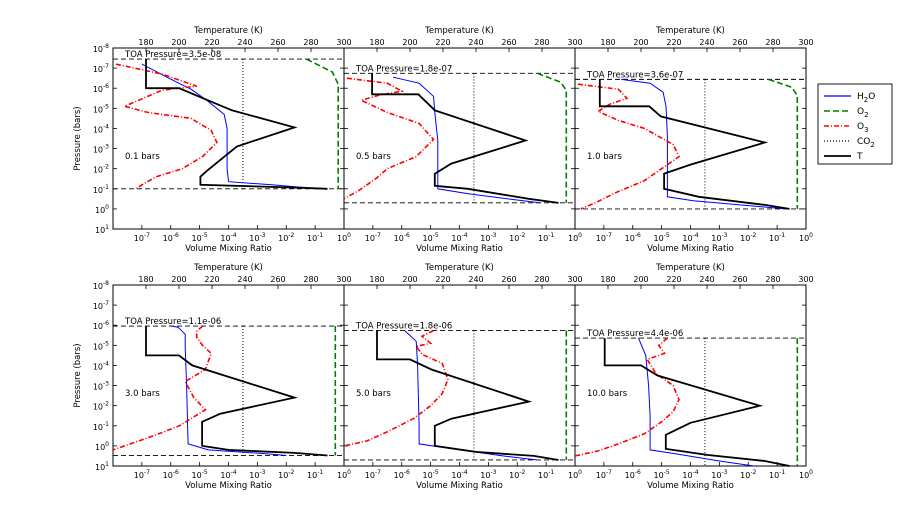  What do you see at coordinates (634, 334) in the screenshot?
I see `toa-pressure-label: TOA Pressure=4.4e-06` at bounding box center [634, 334].